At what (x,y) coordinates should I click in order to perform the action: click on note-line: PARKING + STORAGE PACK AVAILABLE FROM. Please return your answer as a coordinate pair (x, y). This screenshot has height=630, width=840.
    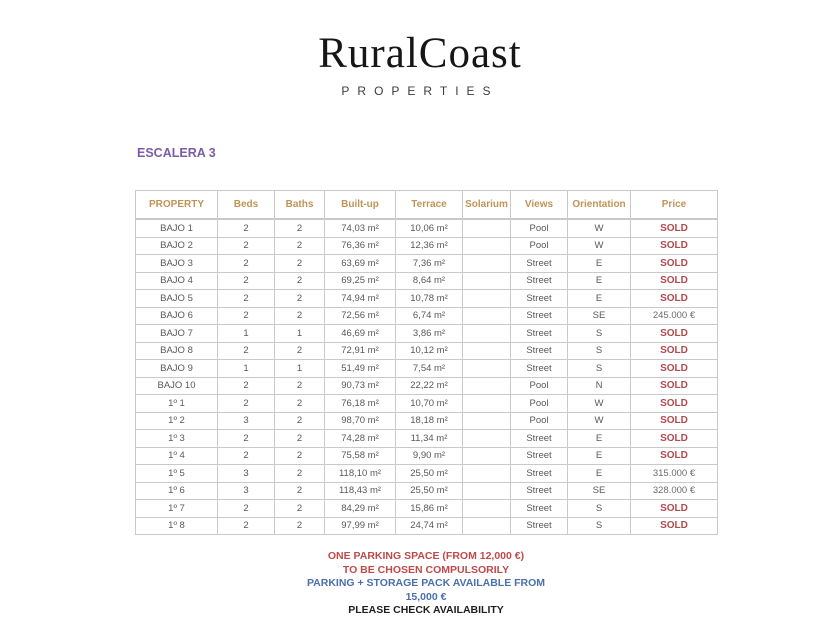
    Looking at the image, I should click on (426, 583).